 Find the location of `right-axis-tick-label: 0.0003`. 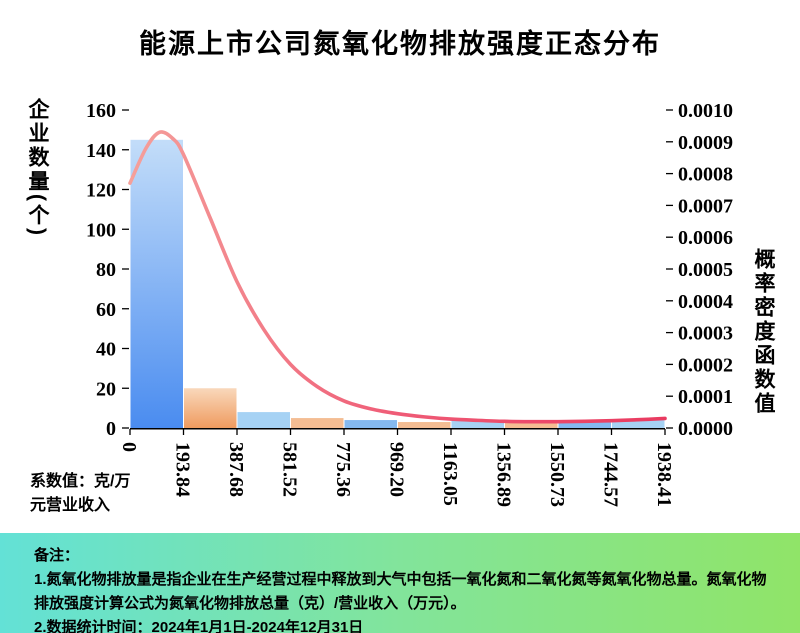

right-axis-tick-label: 0.0003 is located at coordinates (705, 334).